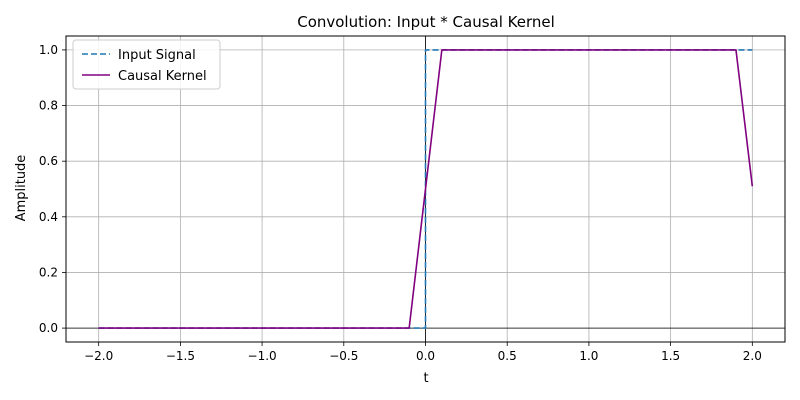 This screenshot has height=400, width=800. What do you see at coordinates (425, 378) in the screenshot?
I see `x-axis-label: t` at bounding box center [425, 378].